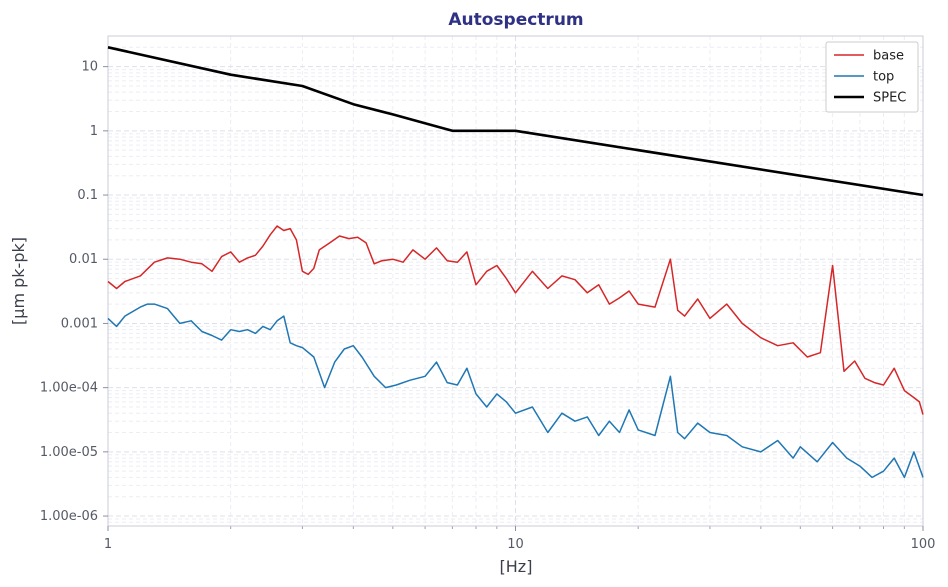 The height and width of the screenshot is (587, 948). Describe the element at coordinates (889, 98) in the screenshot. I see `legend-label-spec: SPEC` at that location.